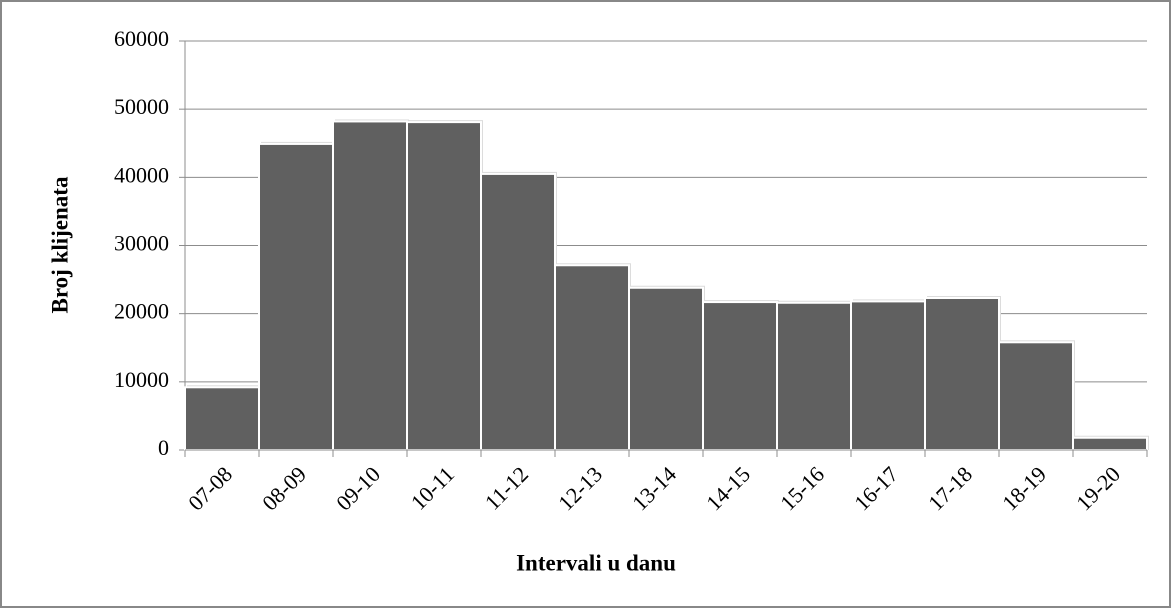 The image size is (1171, 608). Describe the element at coordinates (141, 106) in the screenshot. I see `y-tick-label: 50000` at that location.